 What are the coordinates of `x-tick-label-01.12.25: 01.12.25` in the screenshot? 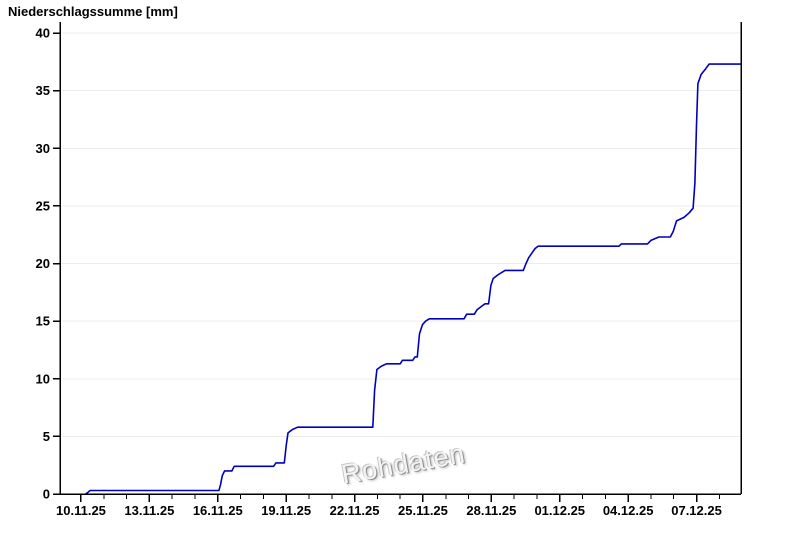 It's located at (559, 510).